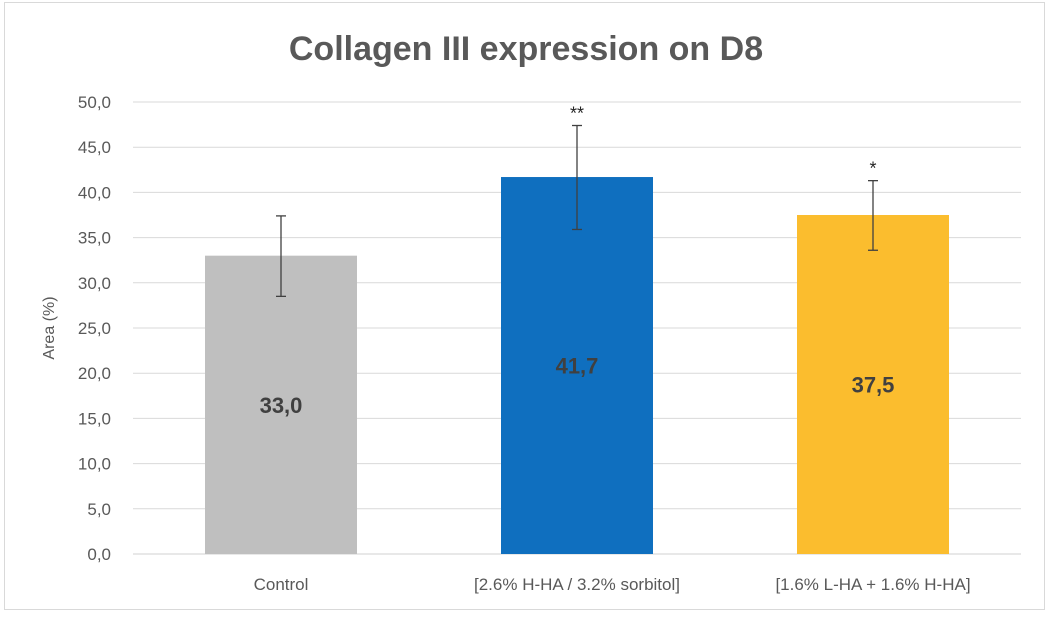 This screenshot has width=1051, height=617. Describe the element at coordinates (723, 141) in the screenshot. I see `significance-markers: ***` at that location.